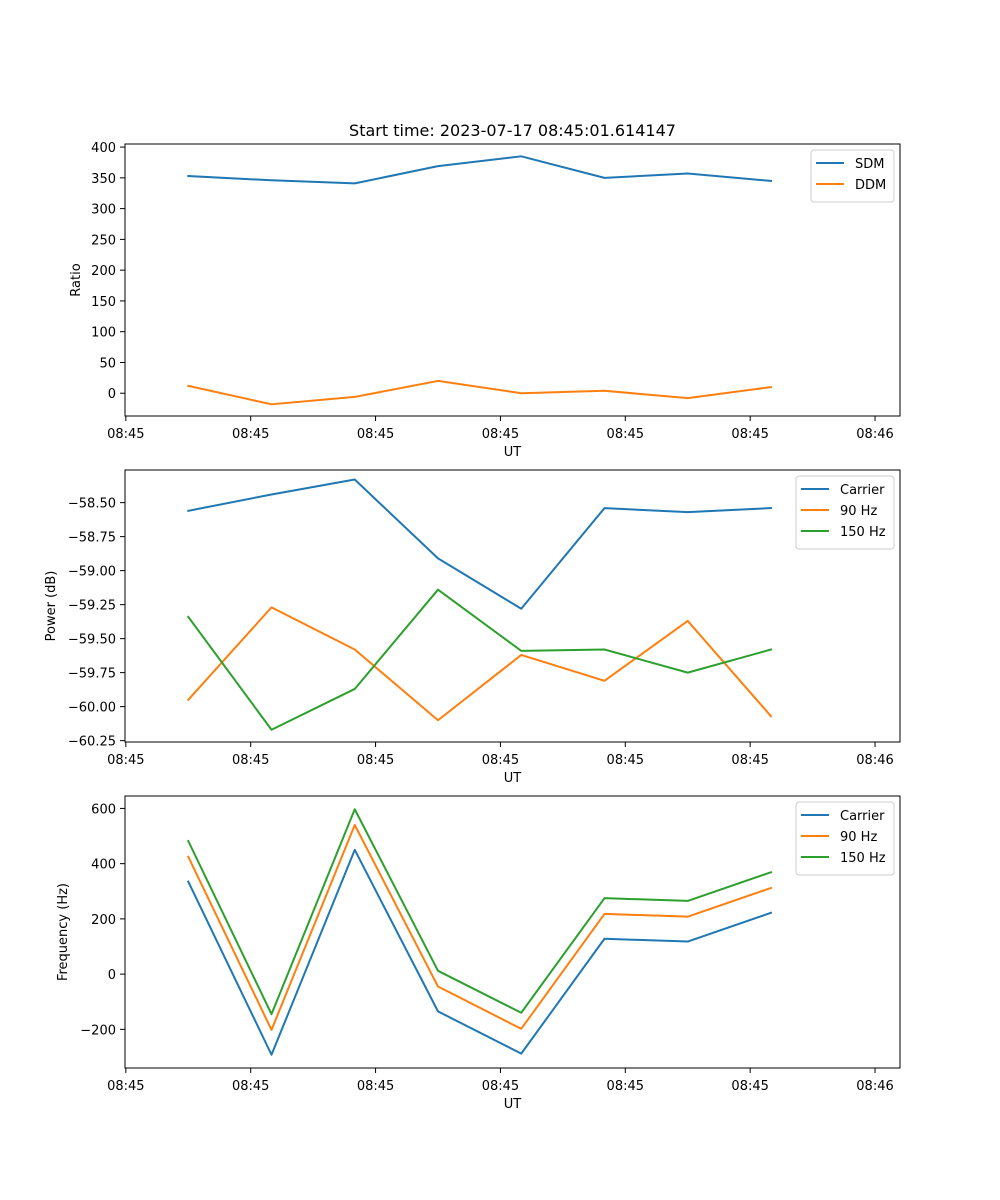 The width and height of the screenshot is (1000, 1200). I want to click on y-axis-ticks: 0 50 100 150 200 250 300 350 400, so click(108, 271).